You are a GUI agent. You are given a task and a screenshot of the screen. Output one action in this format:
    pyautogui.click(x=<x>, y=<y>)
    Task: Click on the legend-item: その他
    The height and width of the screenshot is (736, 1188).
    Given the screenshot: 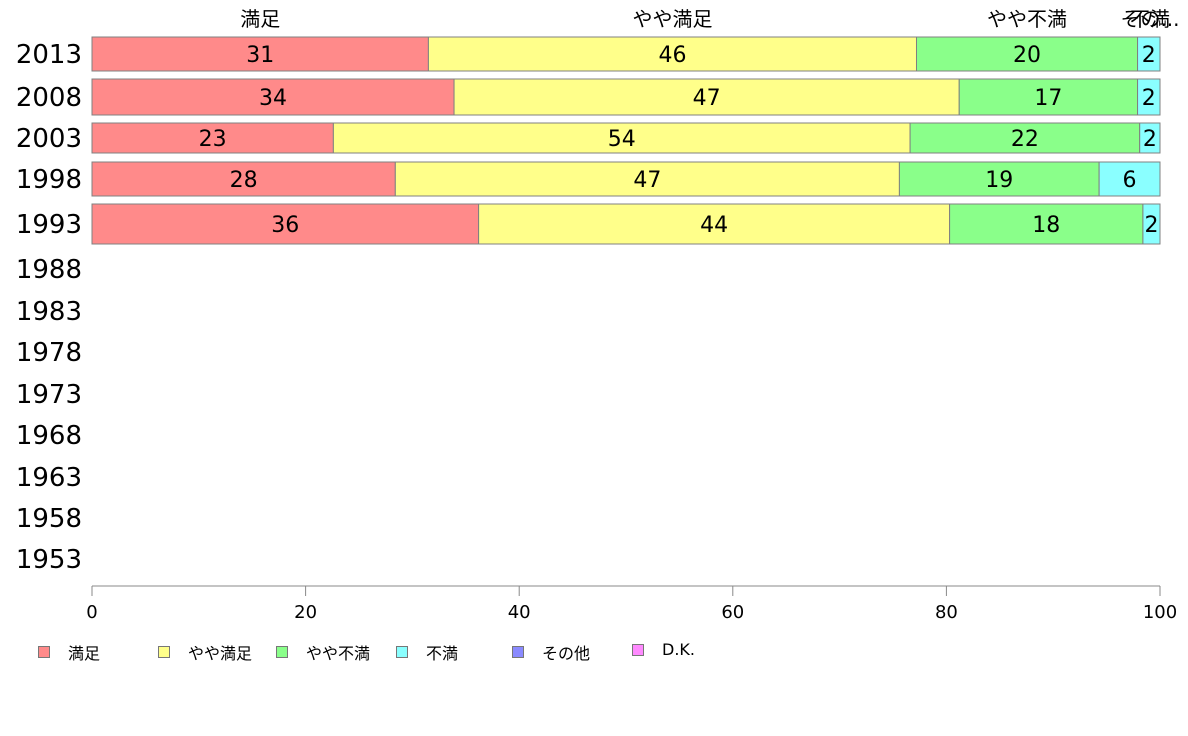 What is the action you would take?
    pyautogui.click(x=551, y=652)
    